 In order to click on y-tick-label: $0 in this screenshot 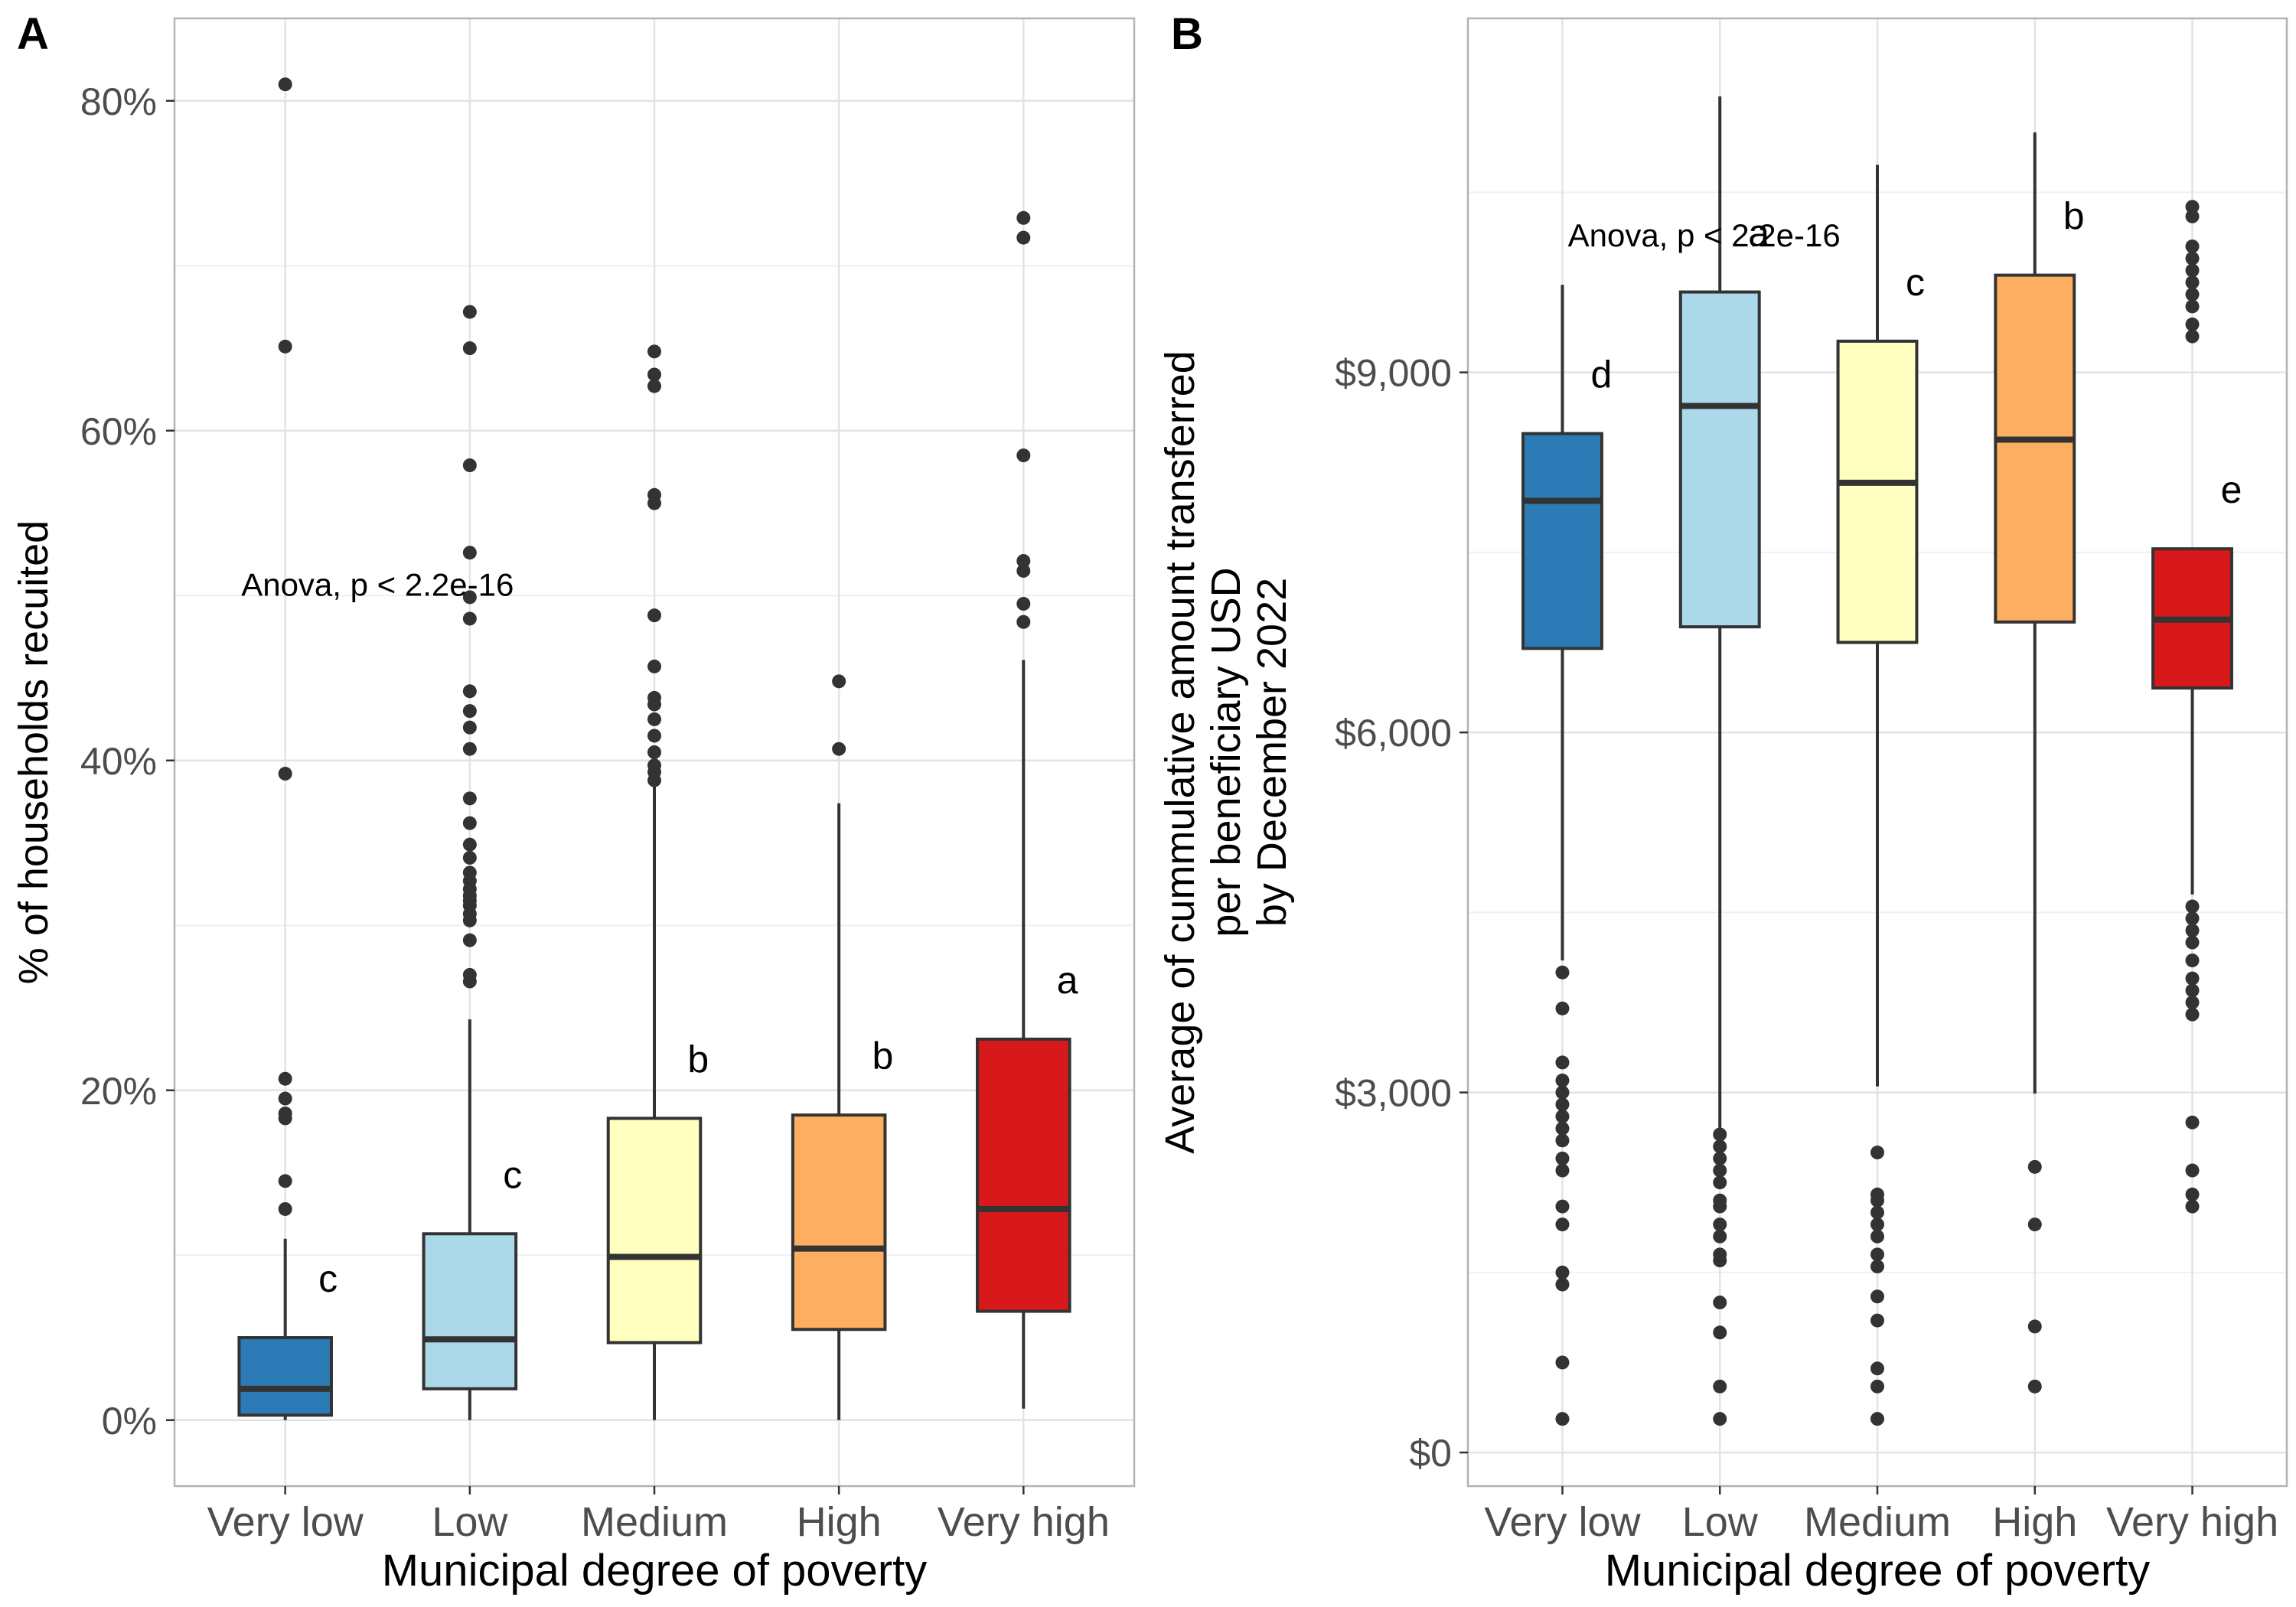, I will do `click(1430, 1453)`.